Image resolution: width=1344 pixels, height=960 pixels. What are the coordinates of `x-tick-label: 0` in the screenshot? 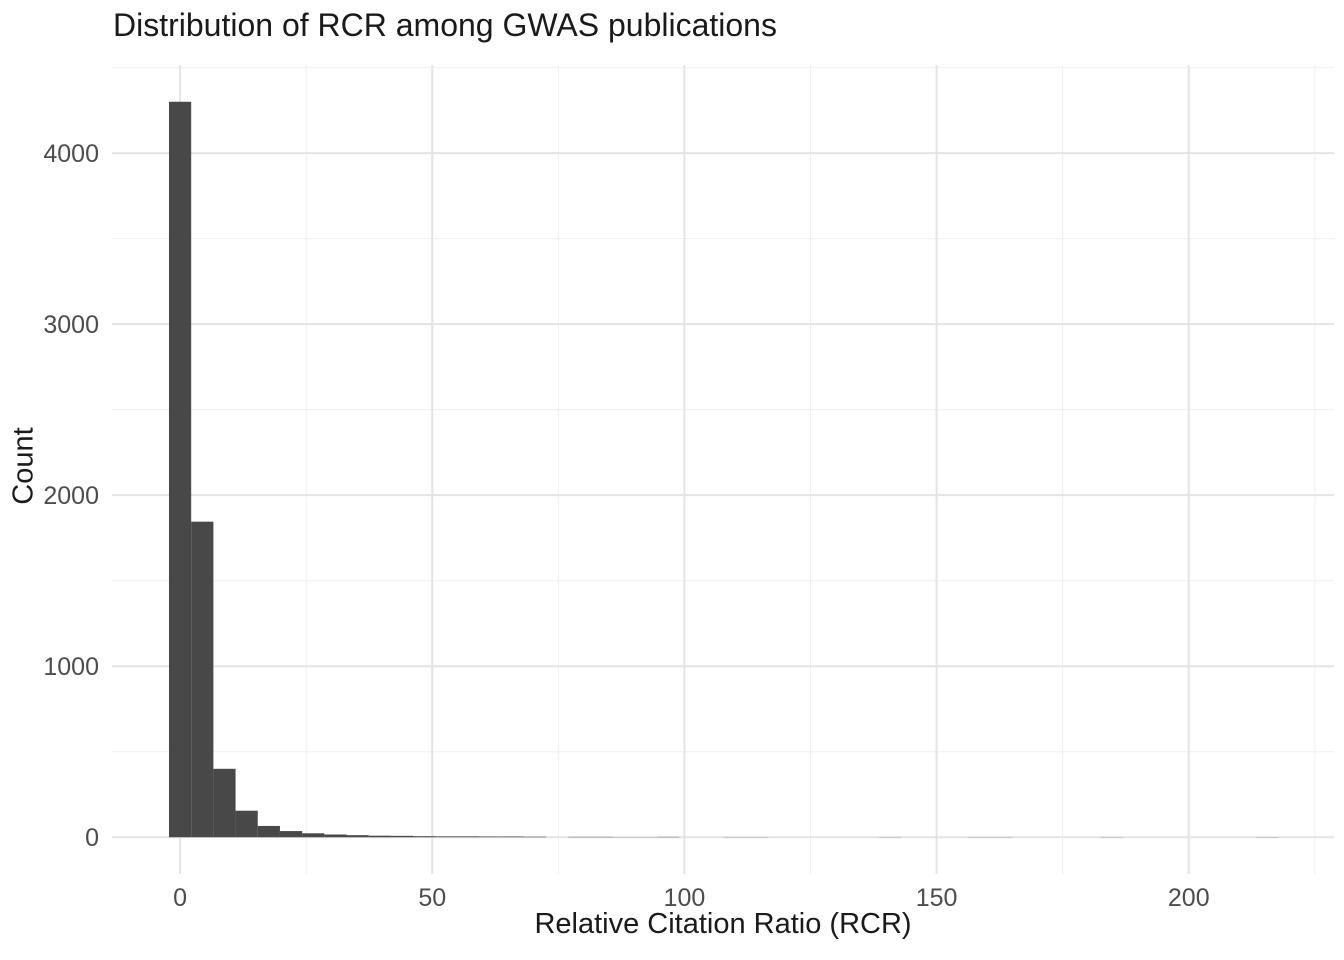 It's located at (180, 898).